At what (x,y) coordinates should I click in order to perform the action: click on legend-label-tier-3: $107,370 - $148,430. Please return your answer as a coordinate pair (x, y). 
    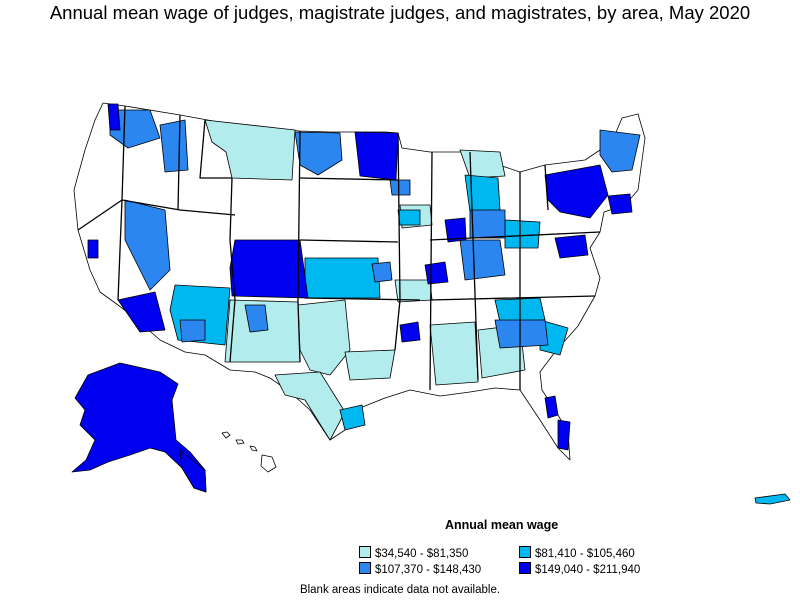
    Looking at the image, I should click on (428, 570).